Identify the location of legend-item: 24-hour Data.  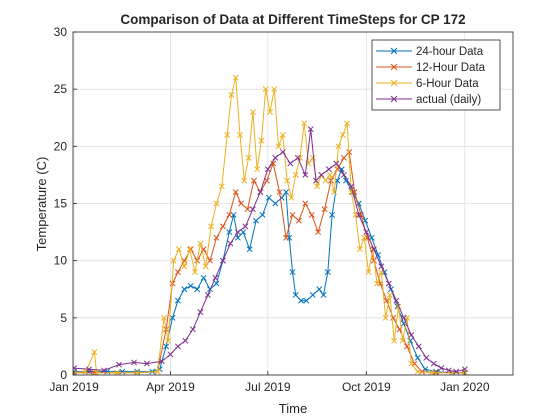
(430, 52).